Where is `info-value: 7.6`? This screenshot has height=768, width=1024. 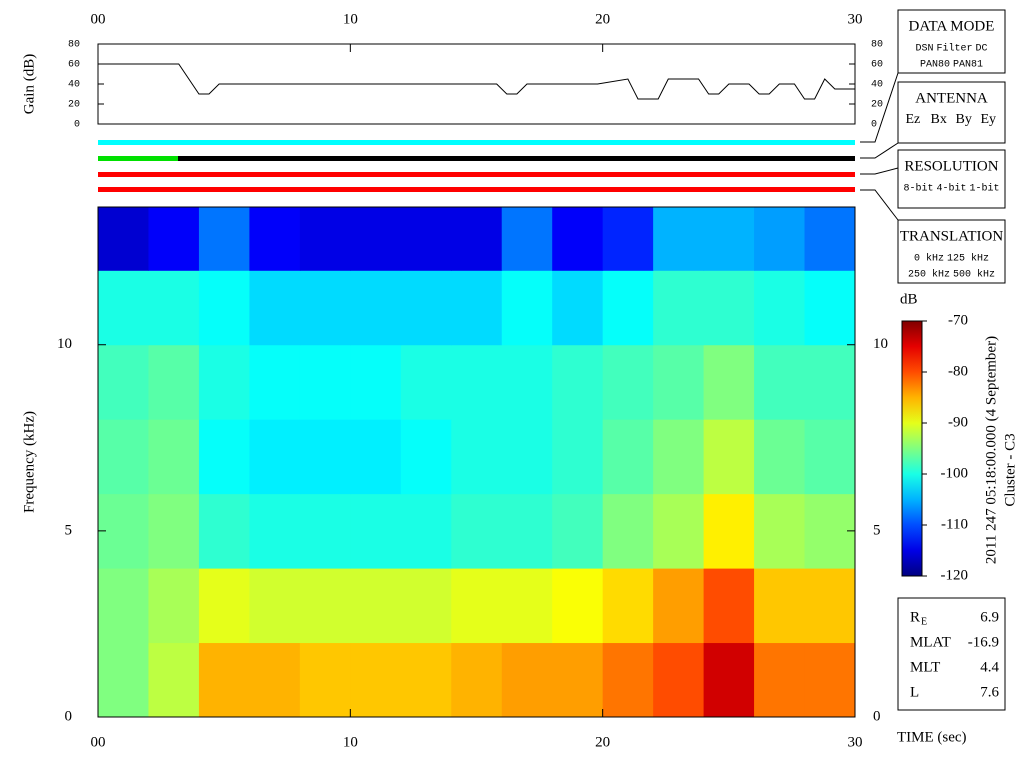 info-value: 7.6 is located at coordinates (989, 692).